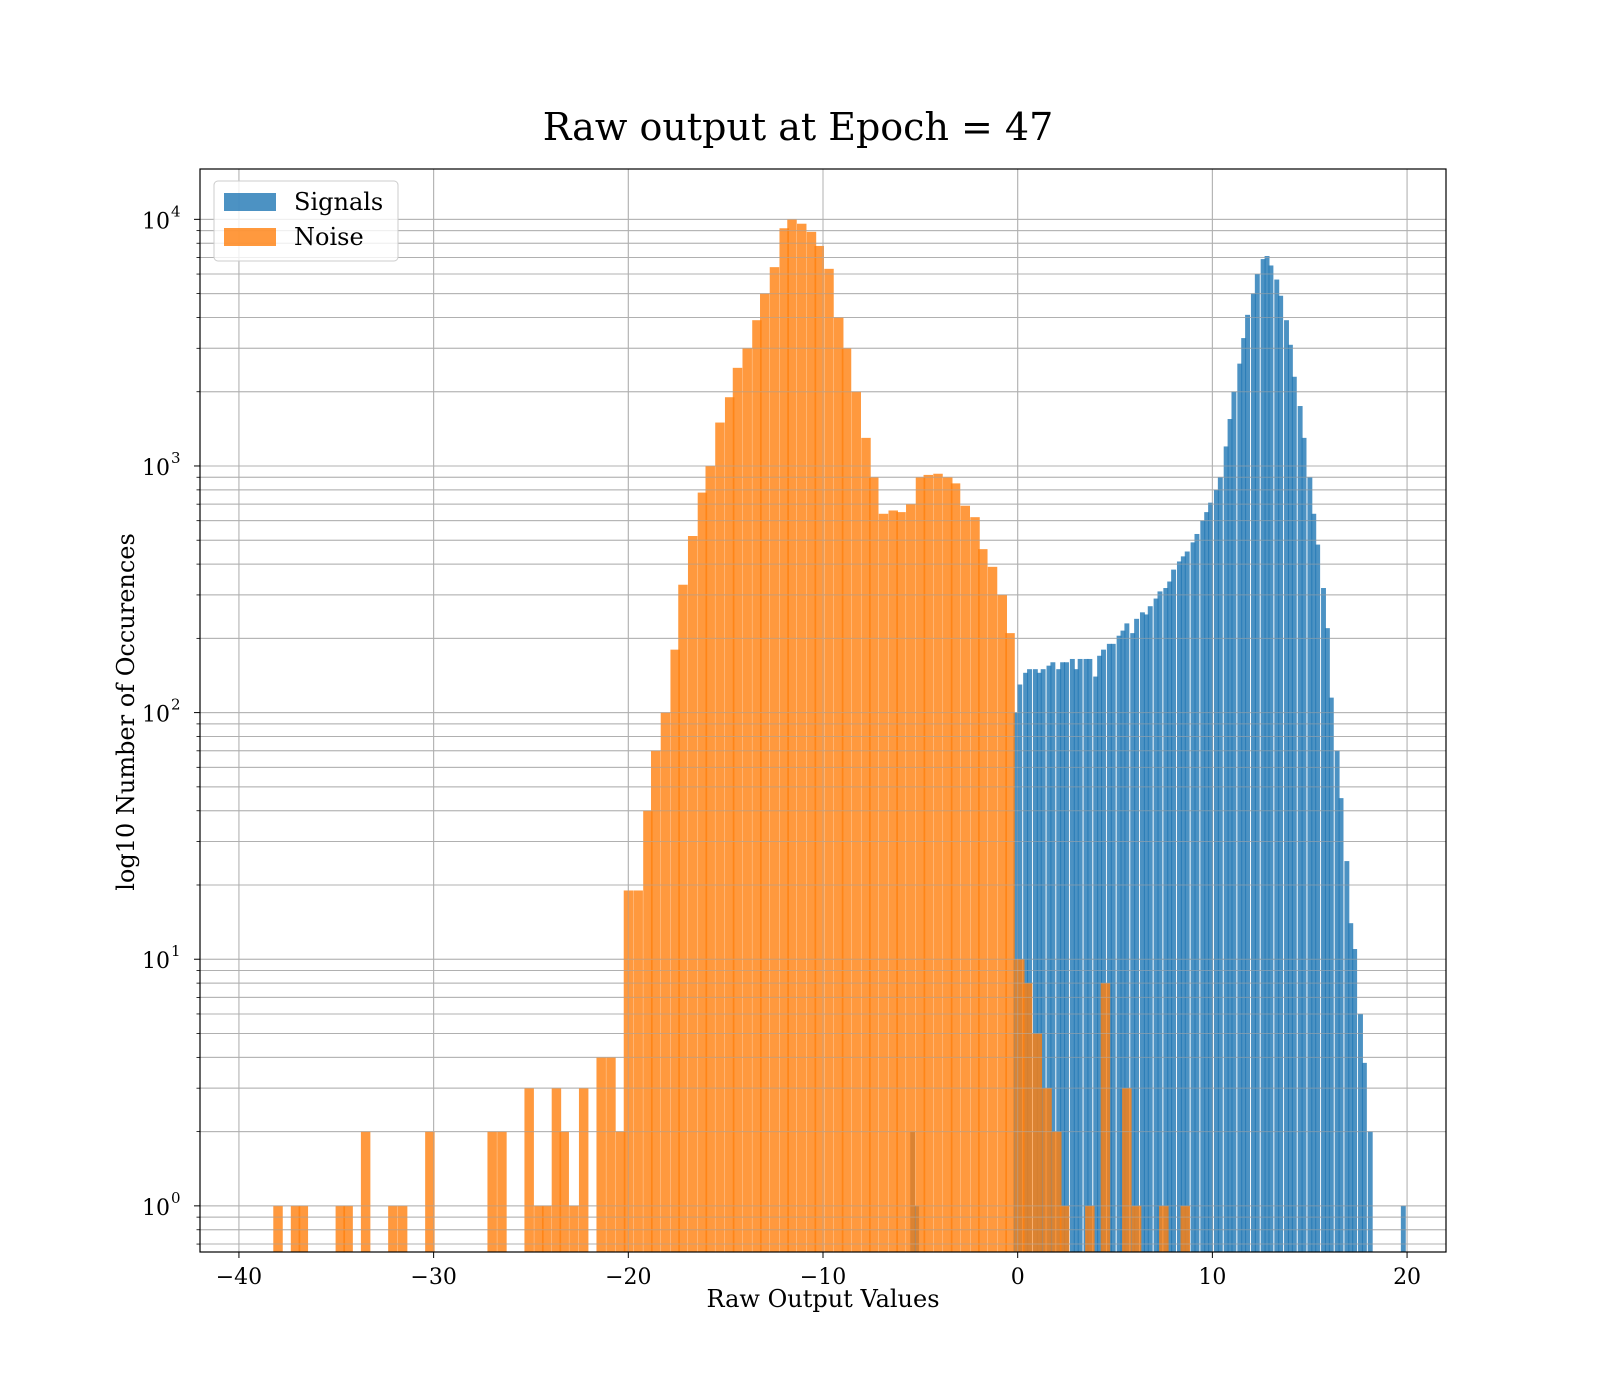 This screenshot has height=1400, width=1600. I want to click on x-tick-label: −30, so click(433, 1277).